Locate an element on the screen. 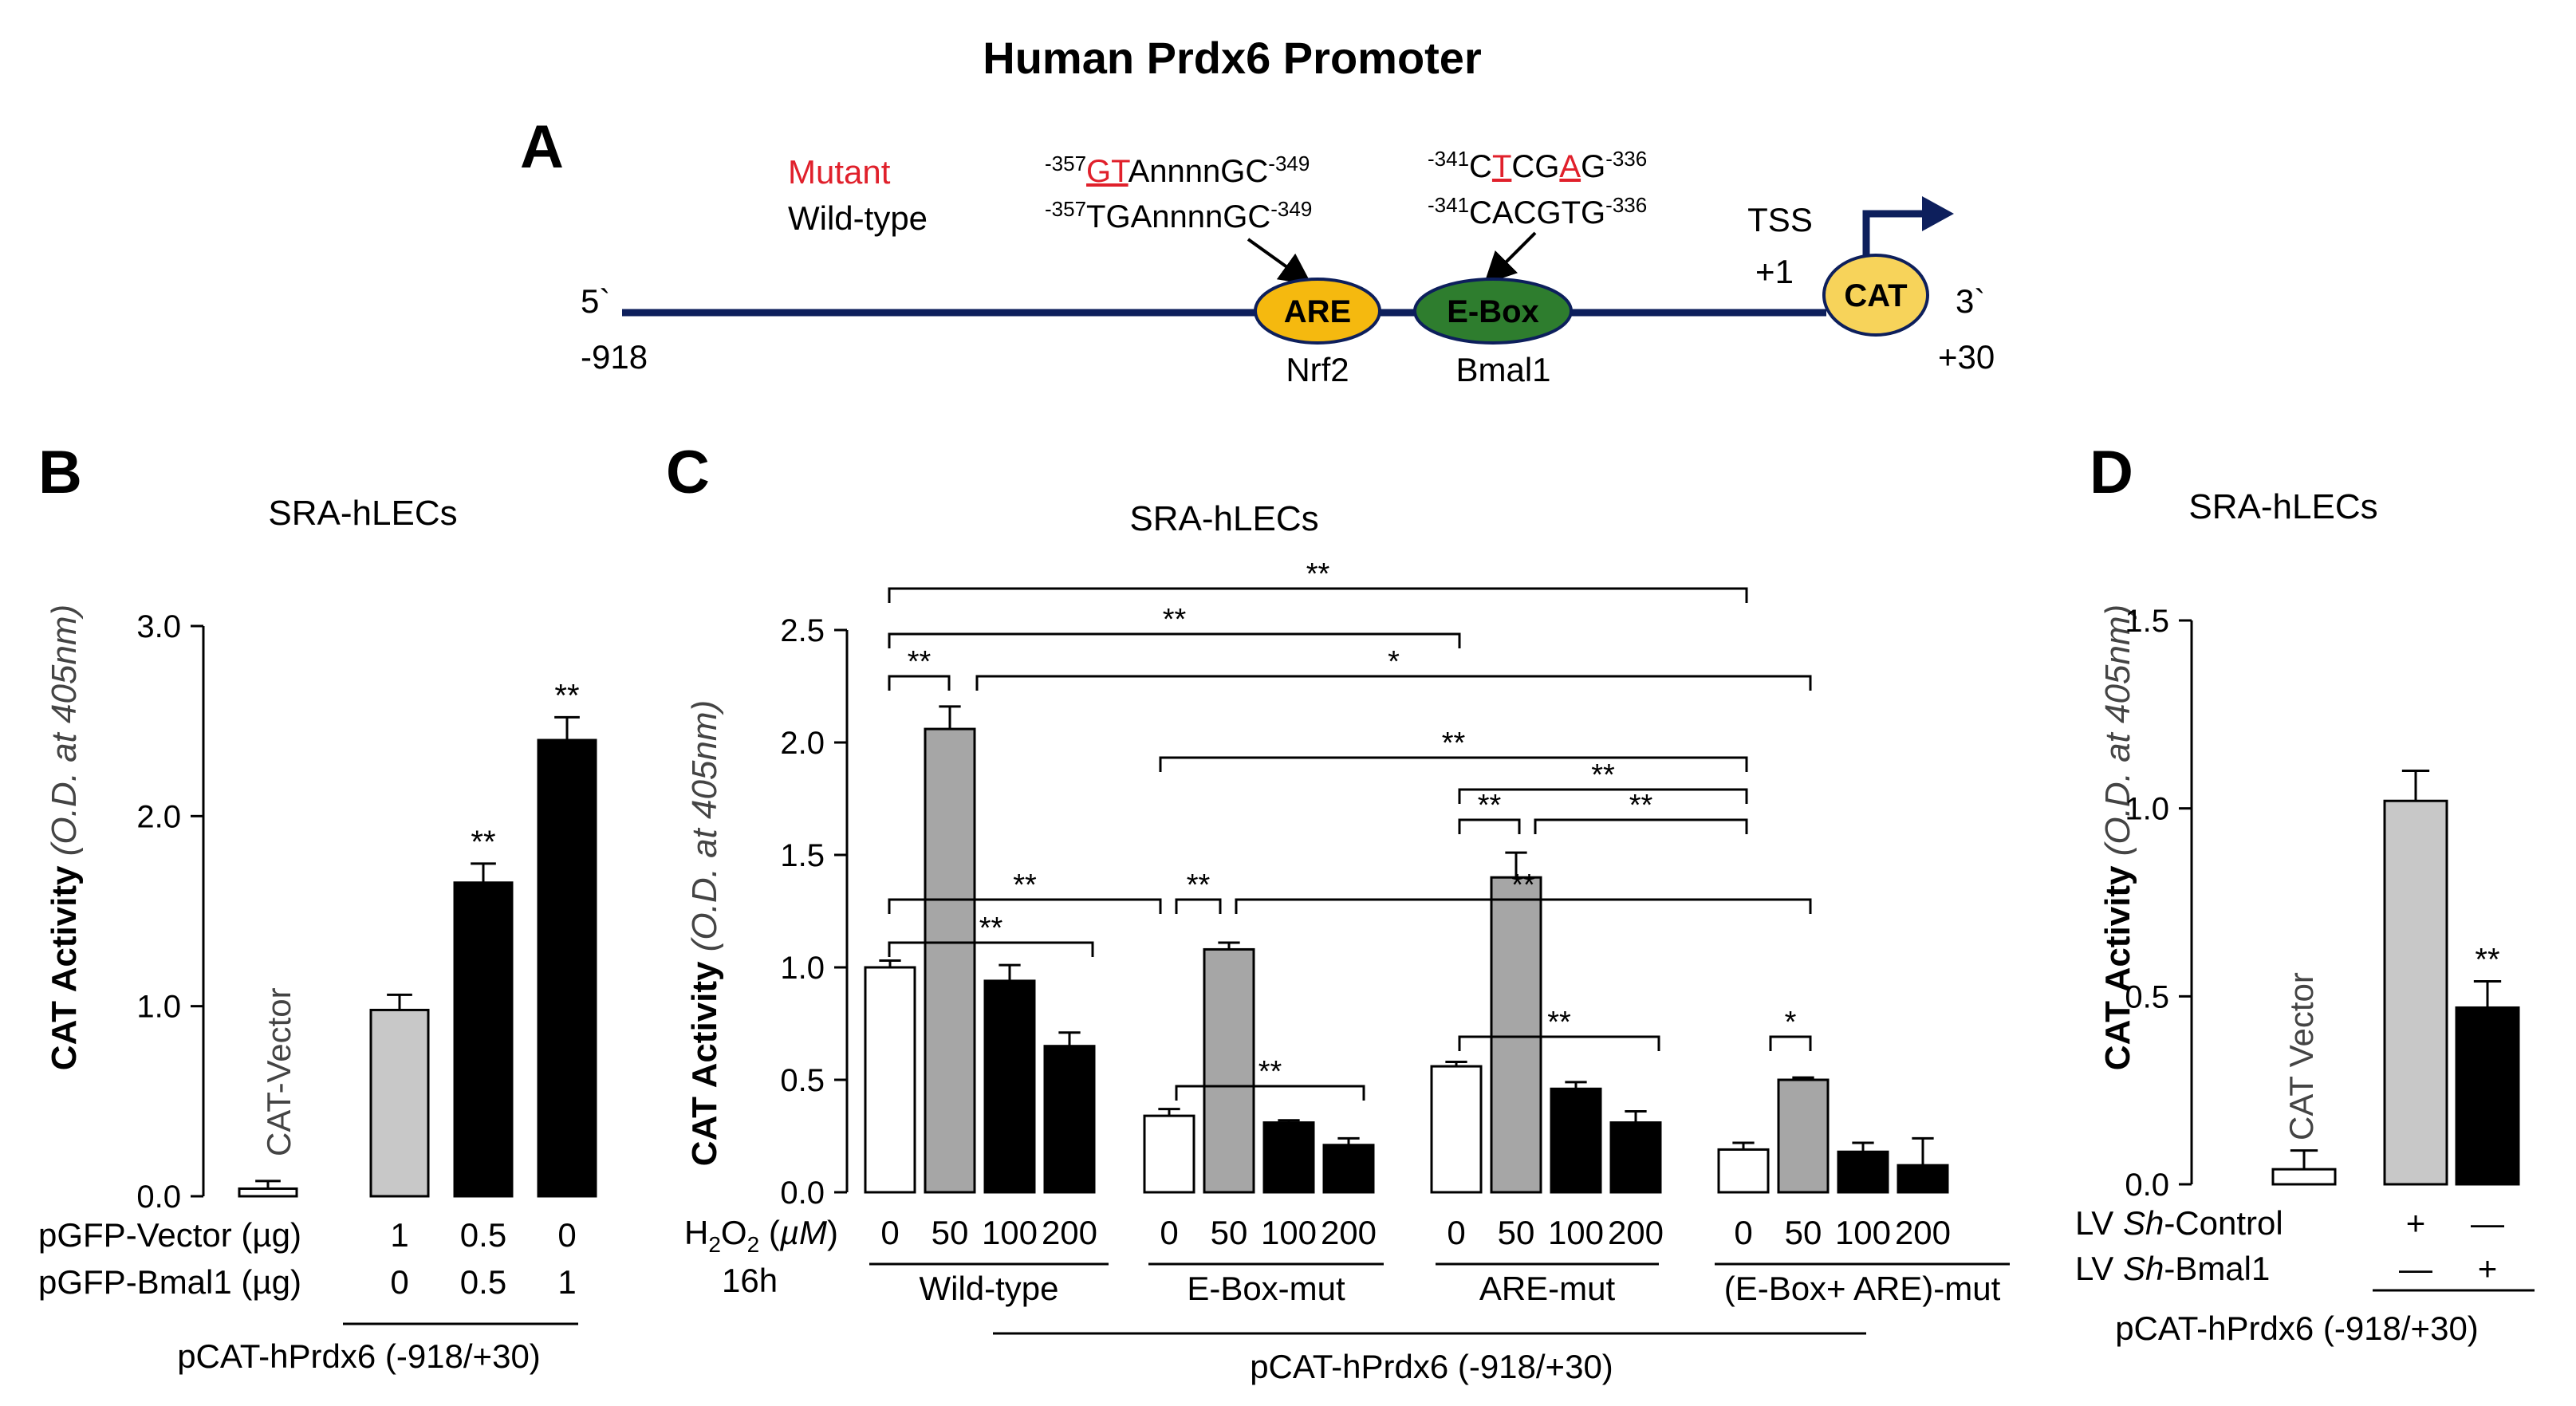 The width and height of the screenshot is (2576, 1406). are-element is located at coordinates (1317, 311).